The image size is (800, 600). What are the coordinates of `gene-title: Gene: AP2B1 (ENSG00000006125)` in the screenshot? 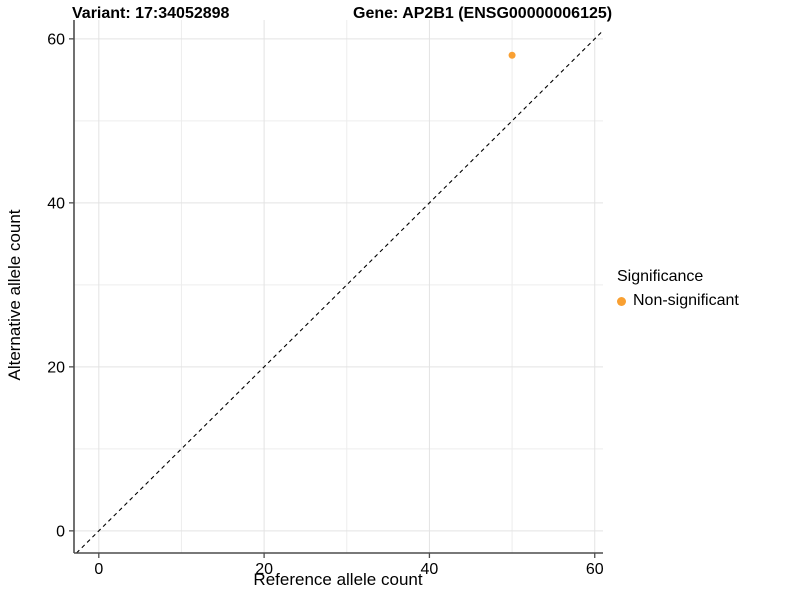 It's located at (483, 13).